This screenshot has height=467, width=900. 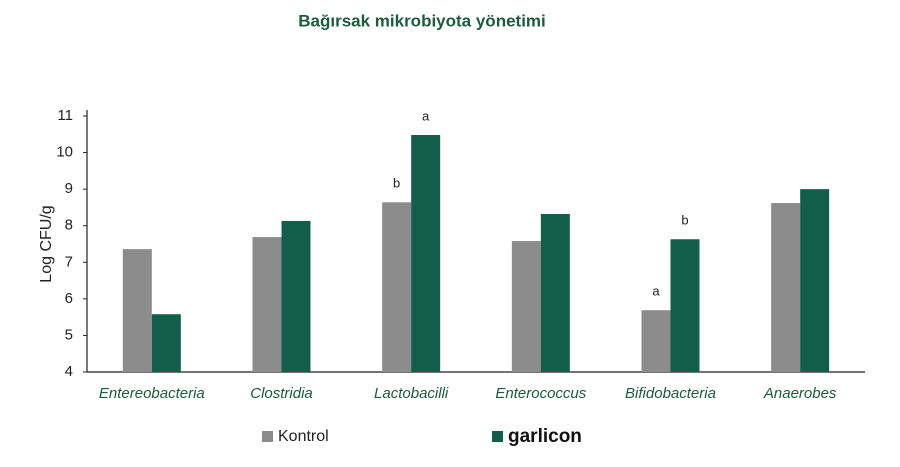 I want to click on chart-title: Bağırsak mikrobiyota yönetimi, so click(x=422, y=20).